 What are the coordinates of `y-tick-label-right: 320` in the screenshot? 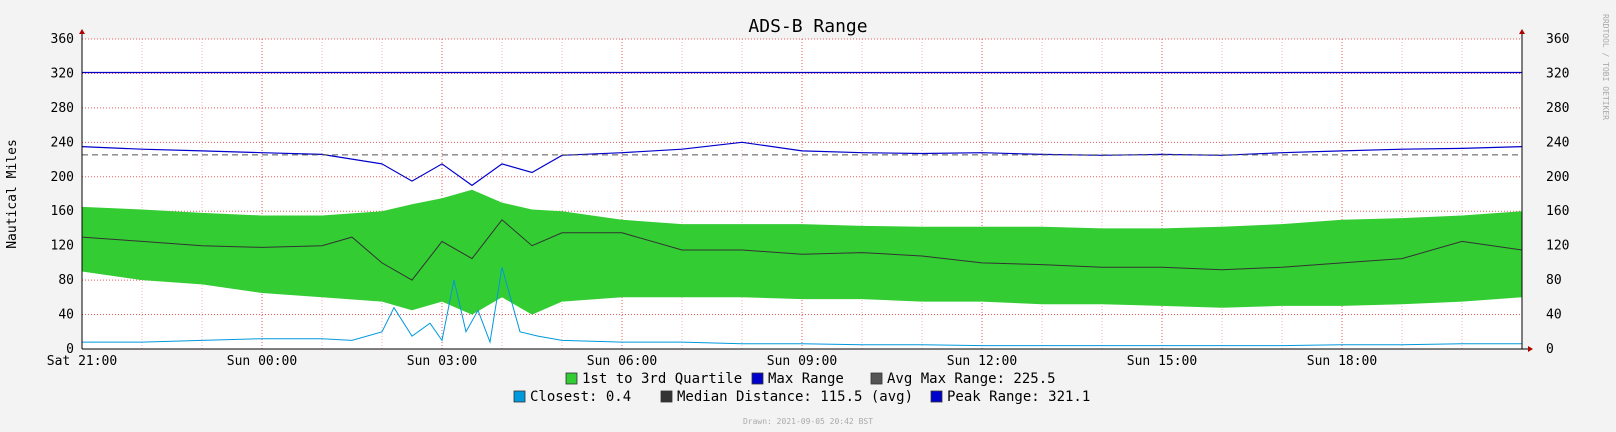 It's located at (1557, 73).